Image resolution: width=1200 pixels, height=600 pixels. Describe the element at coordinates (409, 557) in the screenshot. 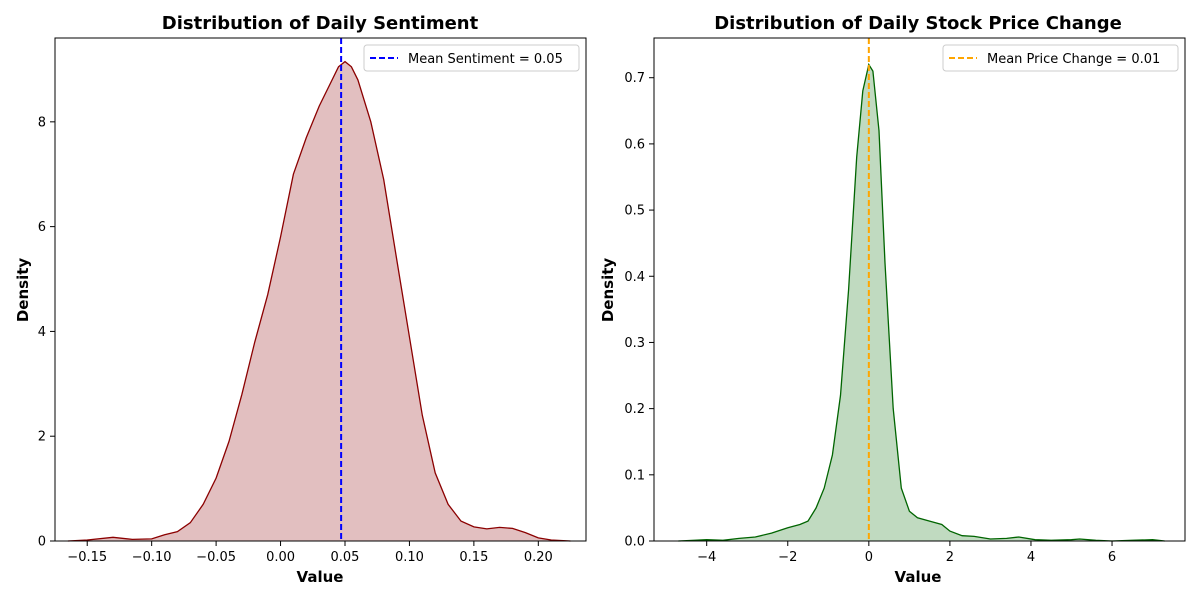

I see `x-tick-label: 0.10` at that location.